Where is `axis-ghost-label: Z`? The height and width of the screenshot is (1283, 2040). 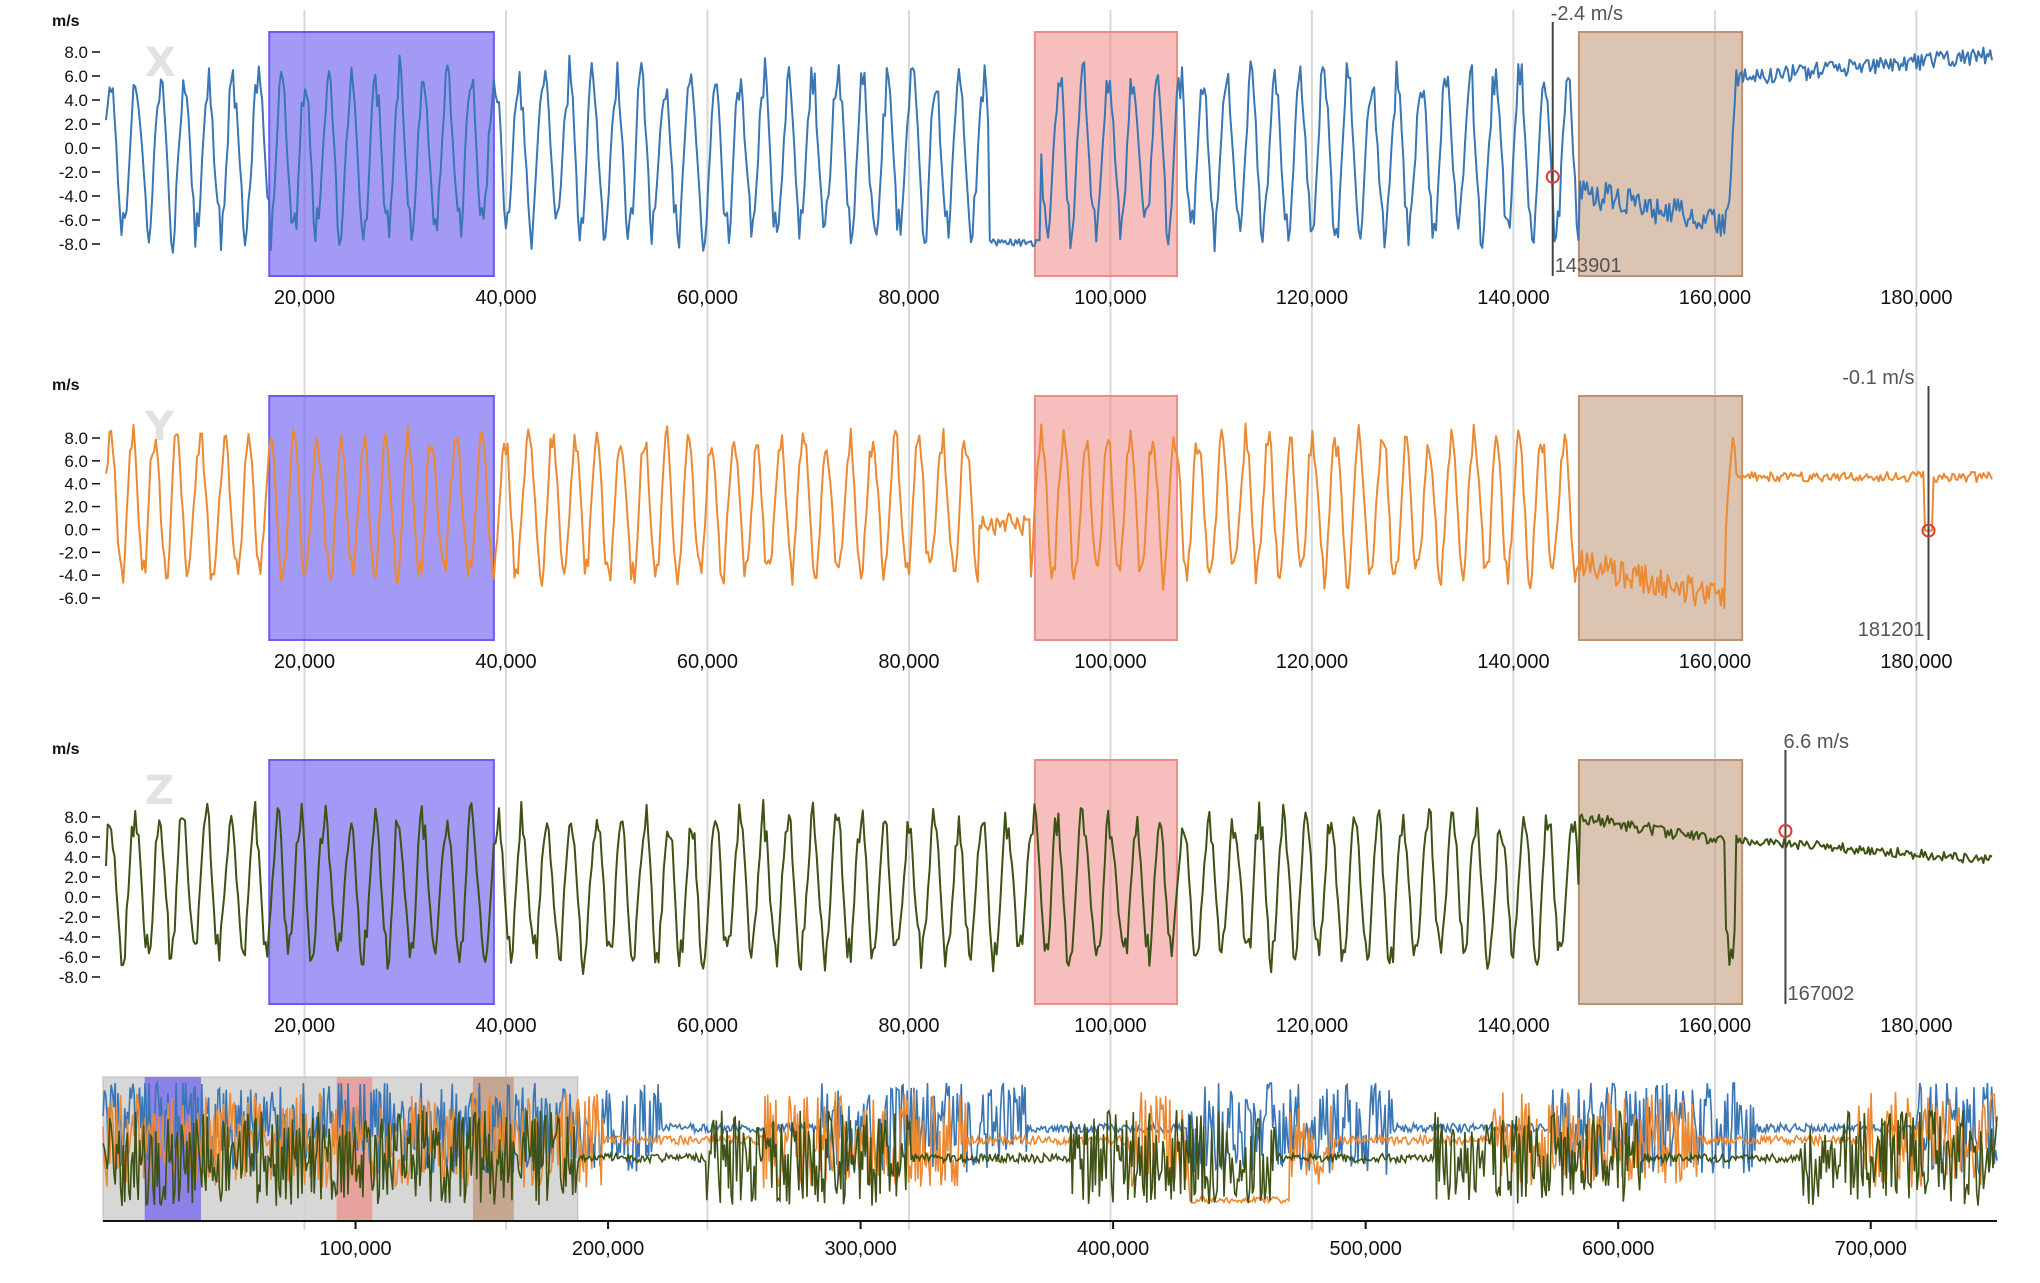 axis-ghost-label: Z is located at coordinates (159, 791).